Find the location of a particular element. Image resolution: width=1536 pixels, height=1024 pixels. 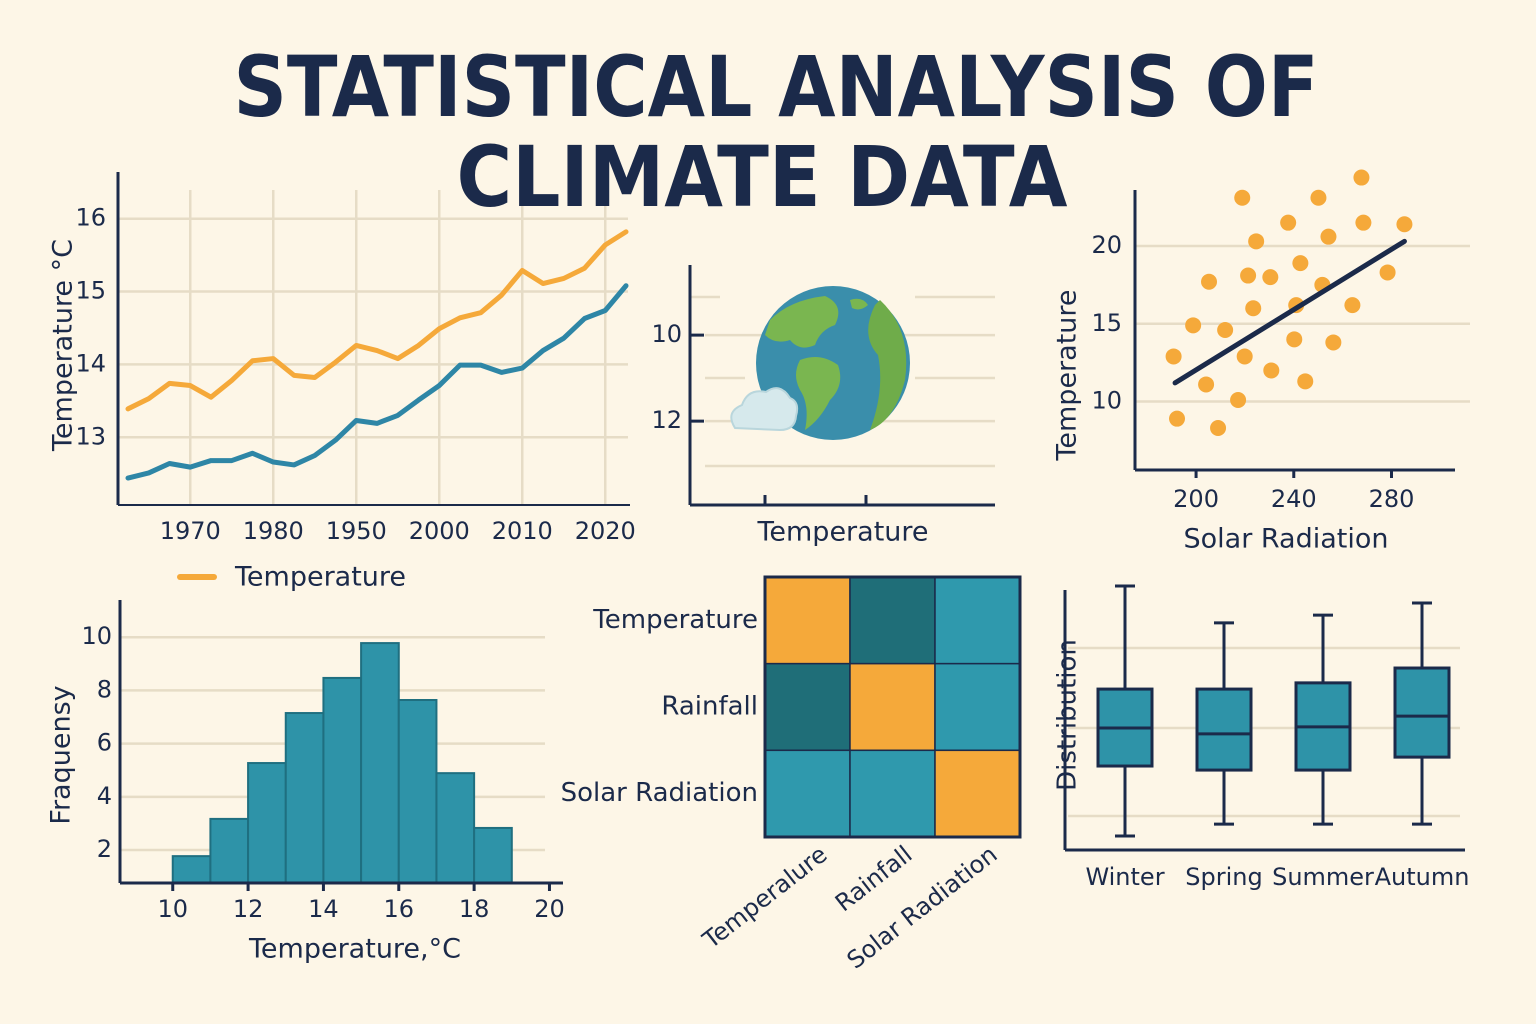

y-axis-label: Temperature °C is located at coordinates (63, 345).